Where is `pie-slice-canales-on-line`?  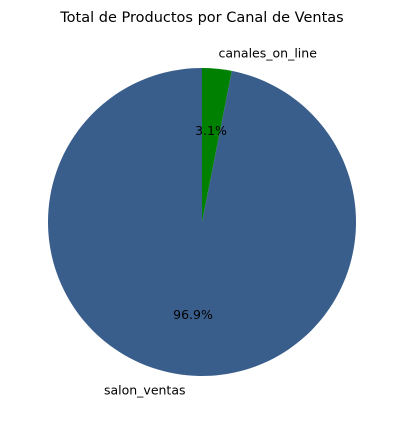
pie-slice-canales-on-line is located at coordinates (217, 145).